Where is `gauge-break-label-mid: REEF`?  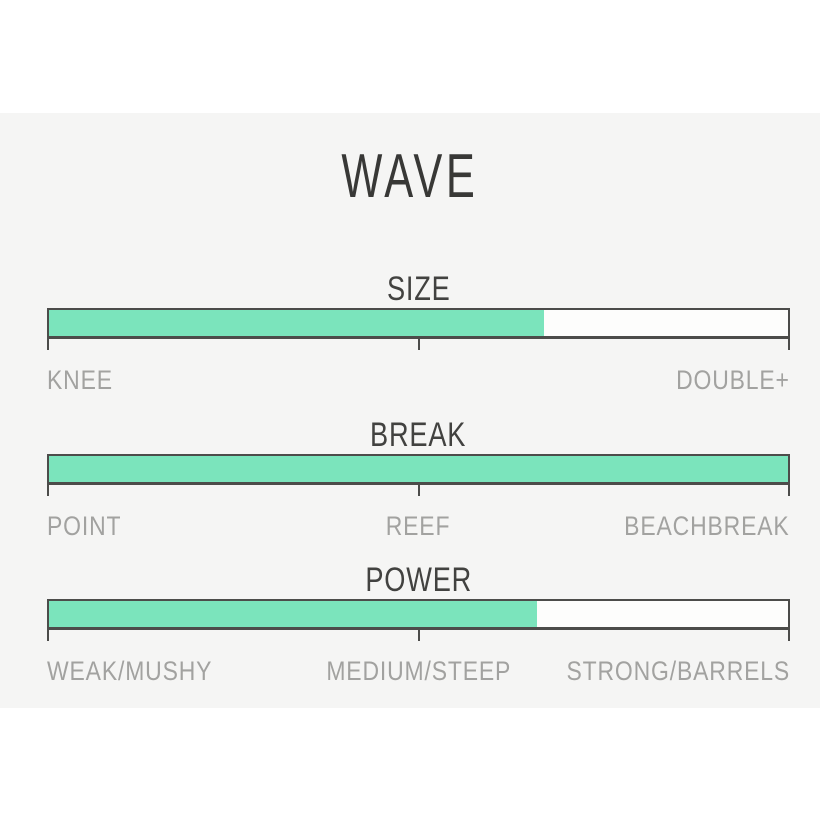 gauge-break-label-mid: REEF is located at coordinates (418, 526).